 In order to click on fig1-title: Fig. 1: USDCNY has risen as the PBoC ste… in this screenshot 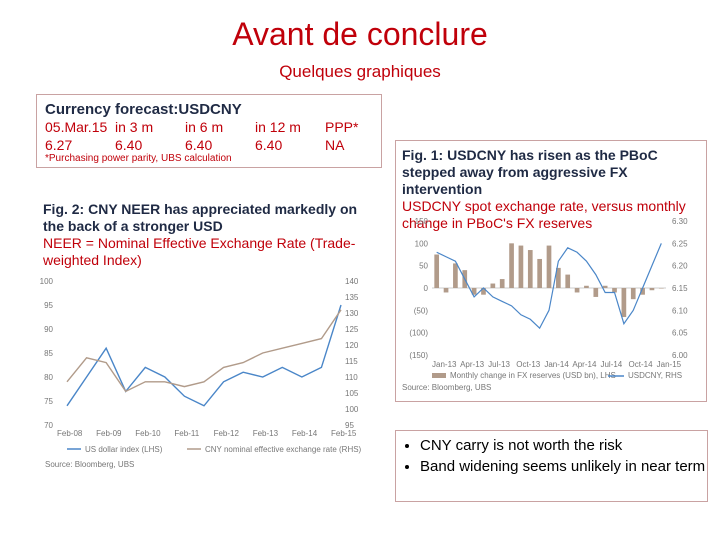, I will do `click(530, 172)`.